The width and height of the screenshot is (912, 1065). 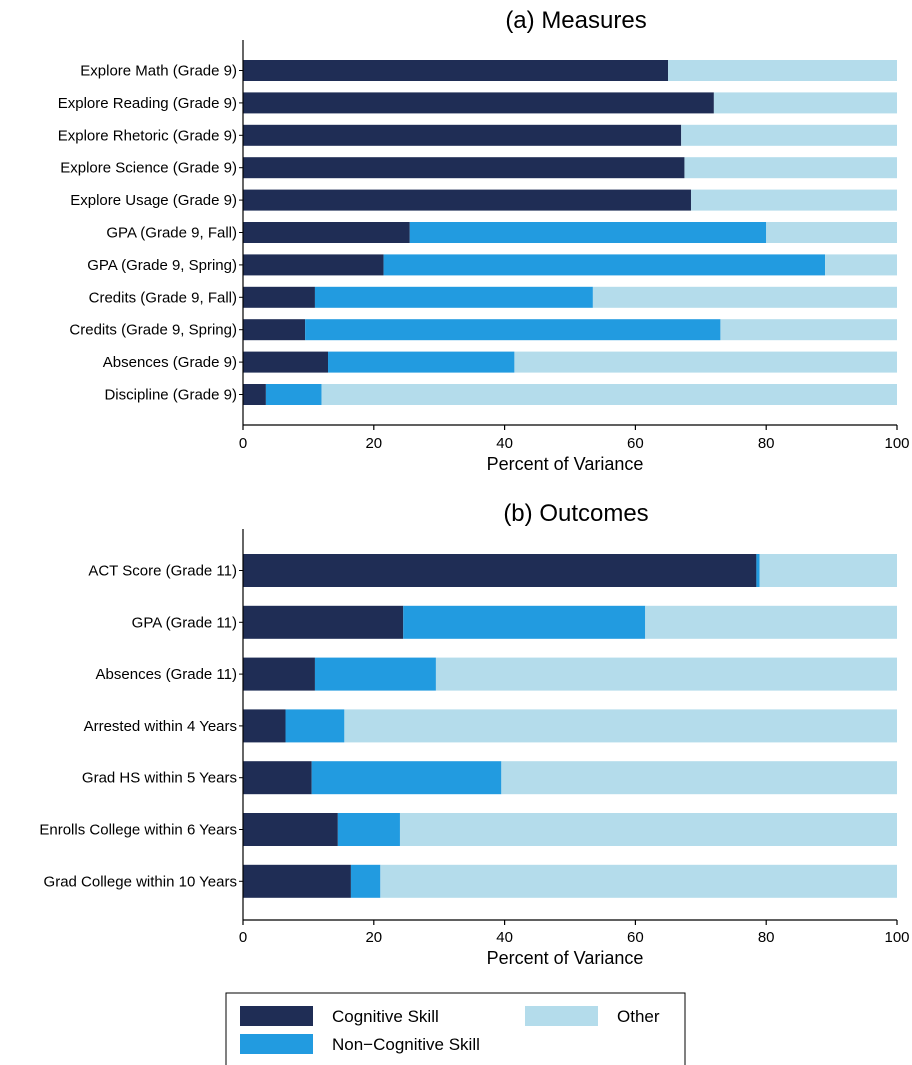 What do you see at coordinates (276, 1016) in the screenshot?
I see `legend-swatch-cognitive` at bounding box center [276, 1016].